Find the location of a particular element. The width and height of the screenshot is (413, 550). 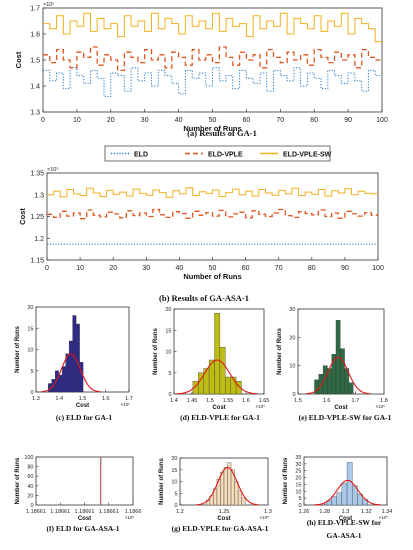

x-tick-label: 1.1866 is located at coordinates (133, 512).